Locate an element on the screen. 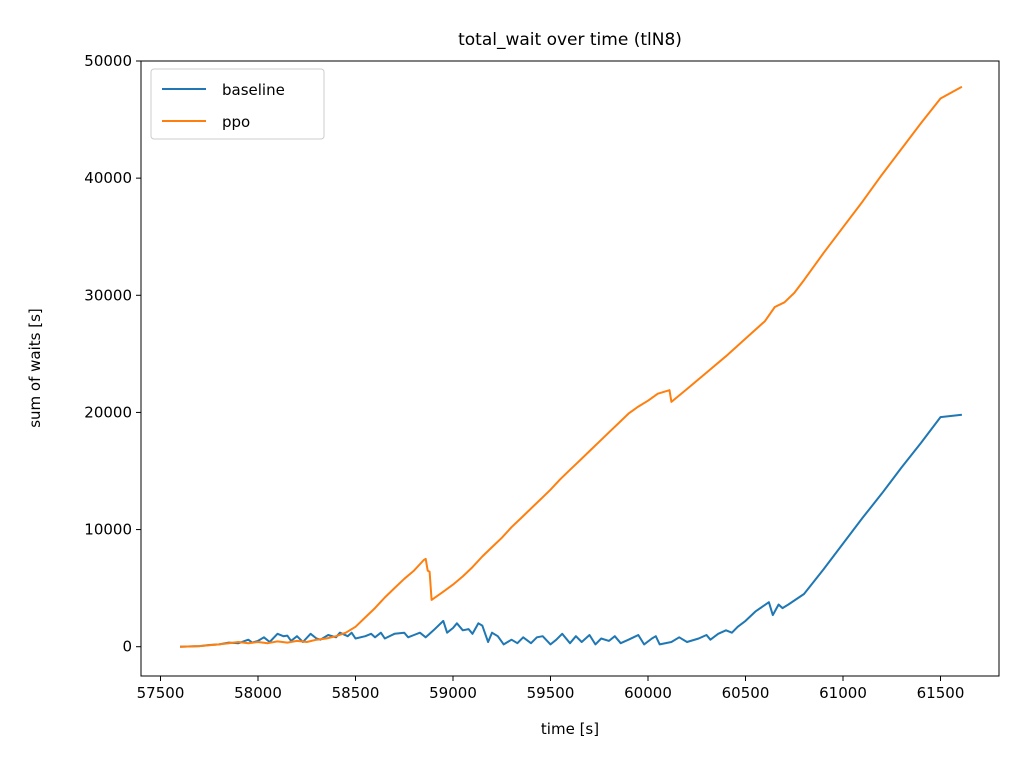 This screenshot has width=1024, height=768. legend-label-ppo: ppo is located at coordinates (236, 122).